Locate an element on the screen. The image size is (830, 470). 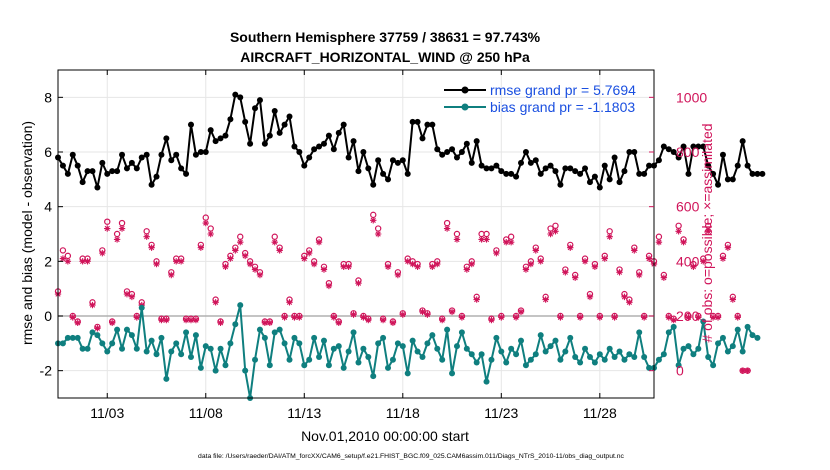
x-axis-label: Nov.01,2010 00:00:00 start is located at coordinates (385, 436).